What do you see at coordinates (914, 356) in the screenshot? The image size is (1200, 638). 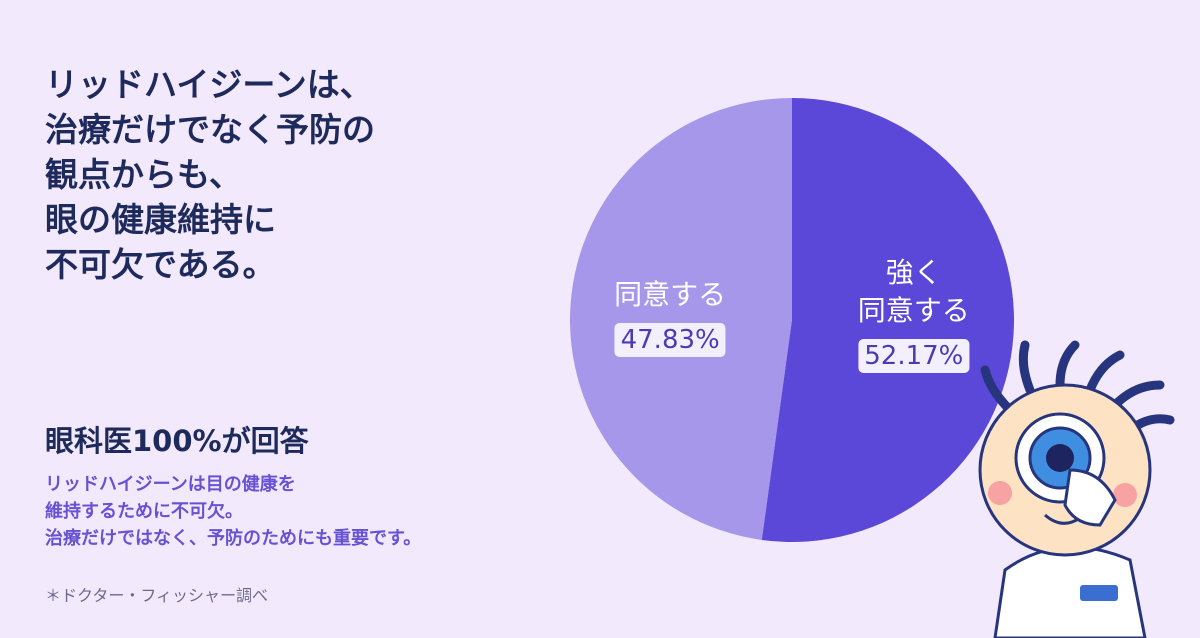 I see `value-label: 52.17%` at bounding box center [914, 356].